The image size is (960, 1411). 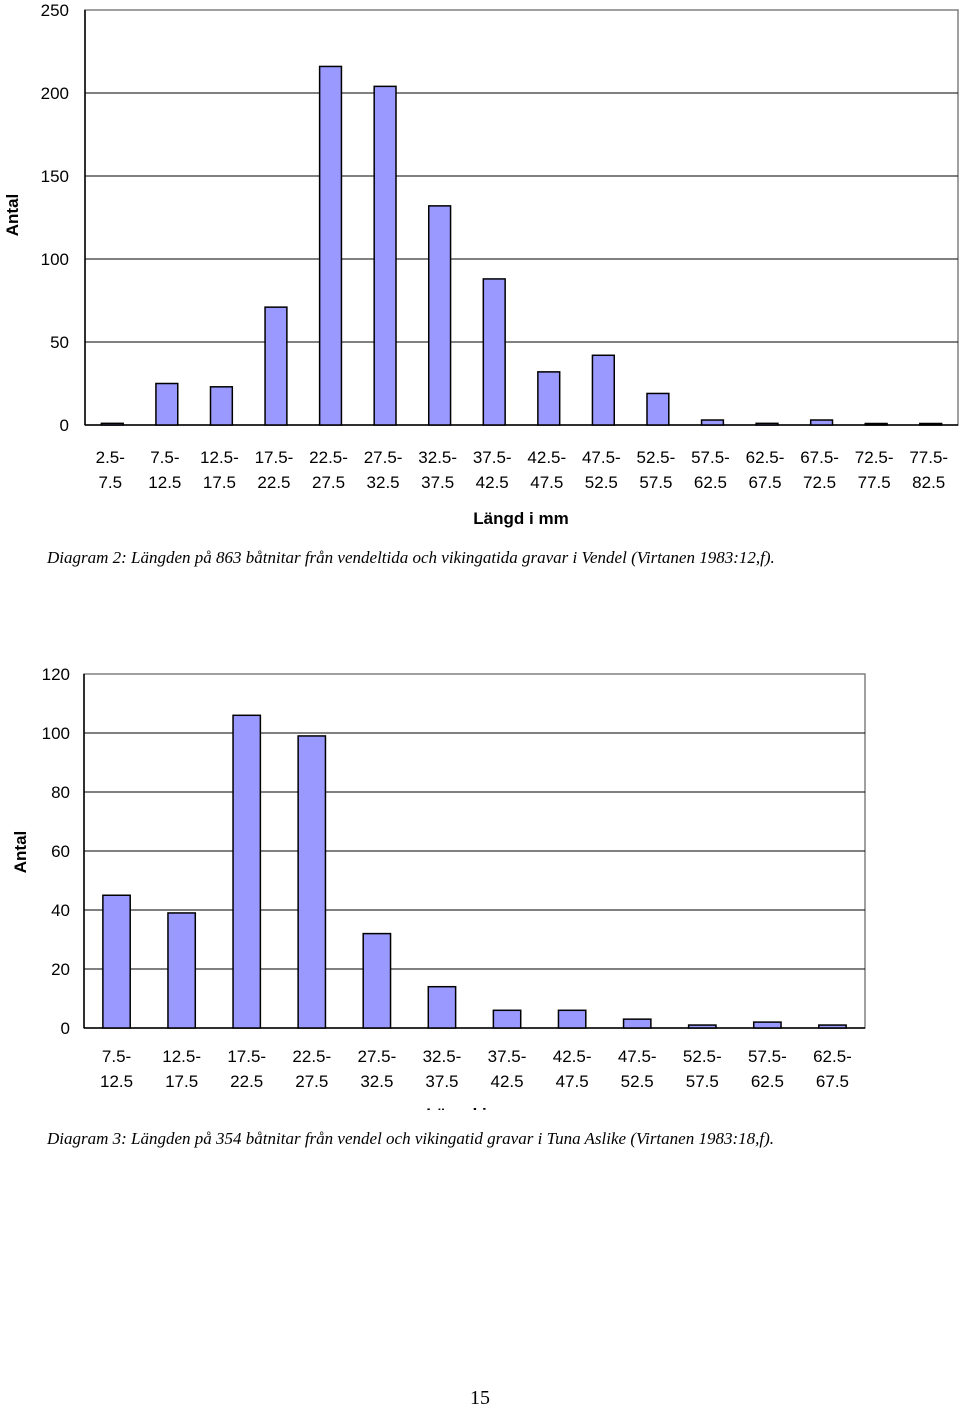 What do you see at coordinates (637, 1056) in the screenshot?
I see `x-tick-label: 47.5-` at bounding box center [637, 1056].